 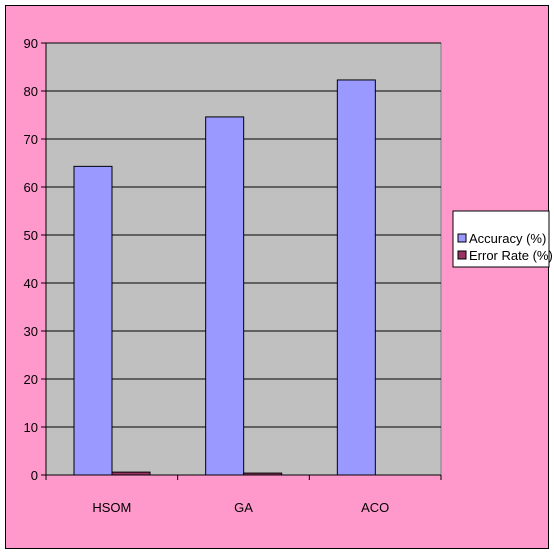 I want to click on x-tick-label-hsom: HSOM, so click(x=111, y=507).